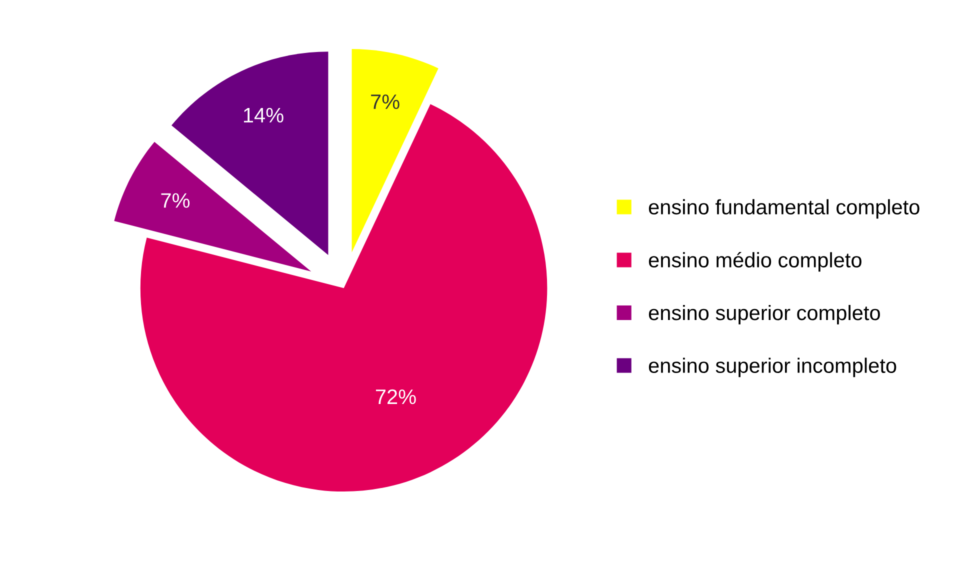 The width and height of the screenshot is (955, 565). I want to click on data-label: 72%, so click(396, 396).